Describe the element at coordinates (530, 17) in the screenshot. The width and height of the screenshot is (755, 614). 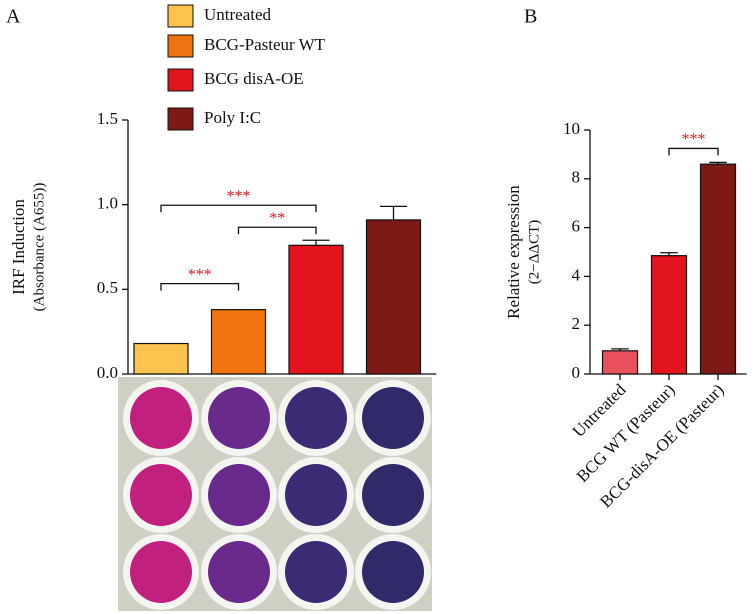
I see `panel-label: B` at that location.